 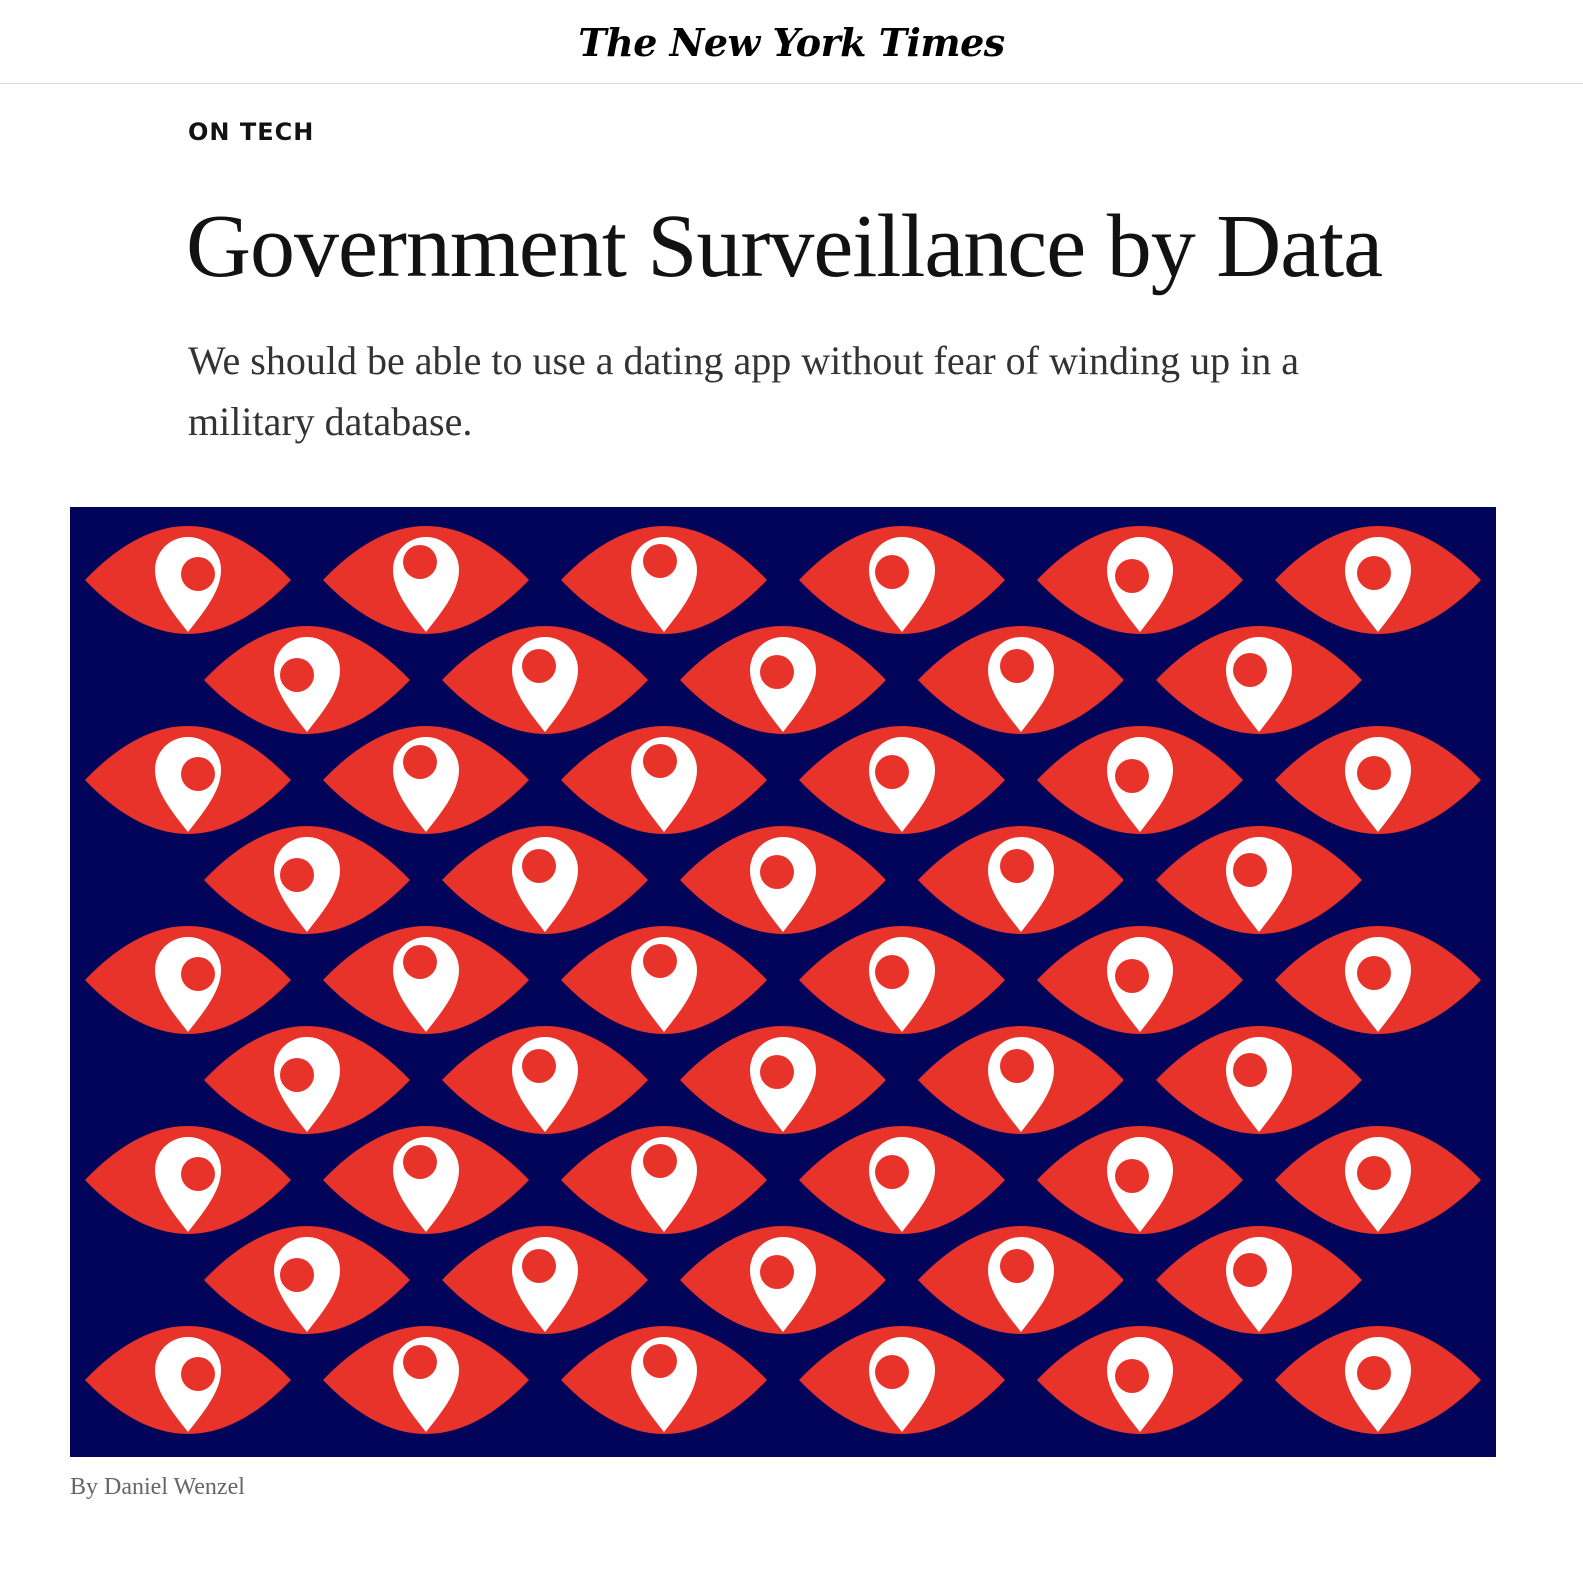 I want to click on nyt-logo: The New York Times, so click(x=791, y=42).